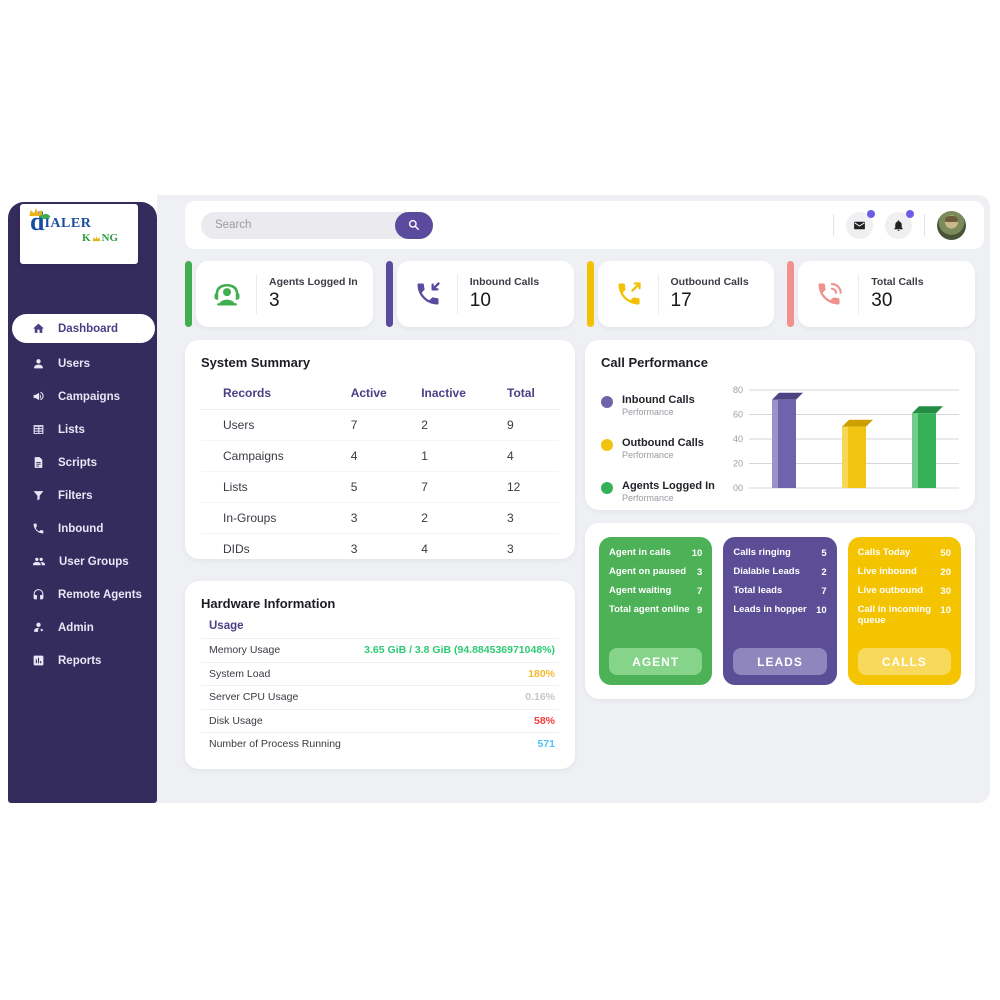 The height and width of the screenshot is (1000, 1000). I want to click on list-item: Agent on paused 3, so click(656, 572).